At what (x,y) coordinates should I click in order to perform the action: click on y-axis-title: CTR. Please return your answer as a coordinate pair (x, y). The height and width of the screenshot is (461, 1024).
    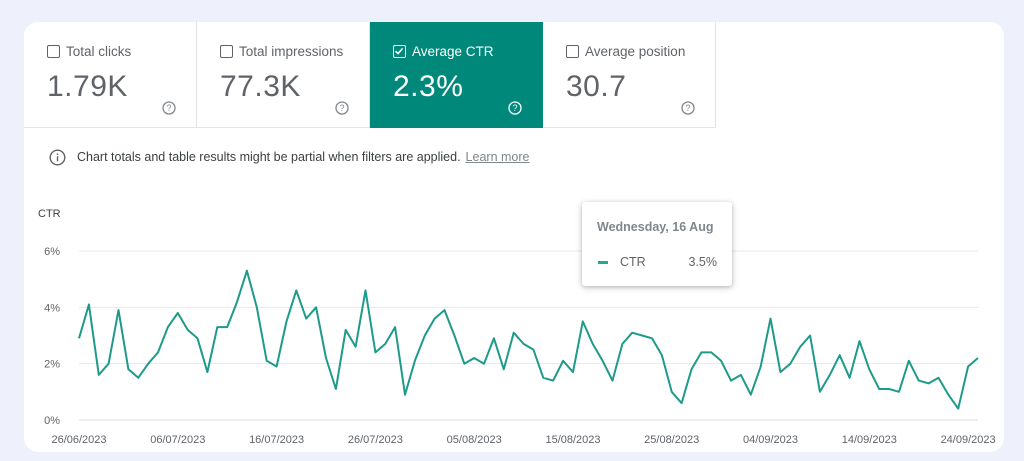
    Looking at the image, I should click on (49, 214).